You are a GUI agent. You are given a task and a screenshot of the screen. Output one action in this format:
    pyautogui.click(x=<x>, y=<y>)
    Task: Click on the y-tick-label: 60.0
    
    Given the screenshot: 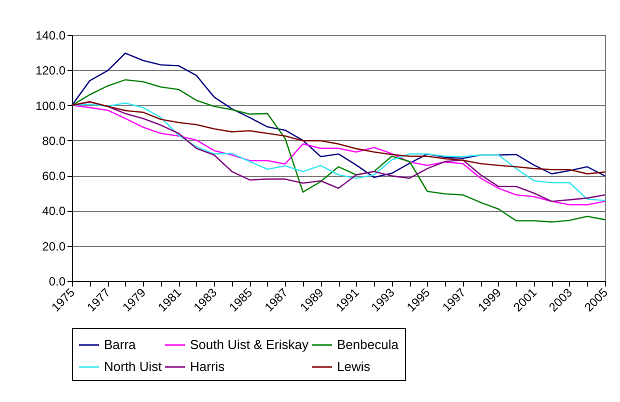 What is the action you would take?
    pyautogui.click(x=54, y=176)
    